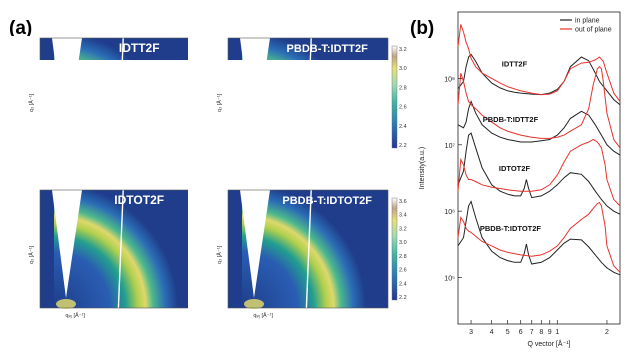 This screenshot has width=633, height=354. I want to click on y-tick-label: 10⁶, so click(449, 212).